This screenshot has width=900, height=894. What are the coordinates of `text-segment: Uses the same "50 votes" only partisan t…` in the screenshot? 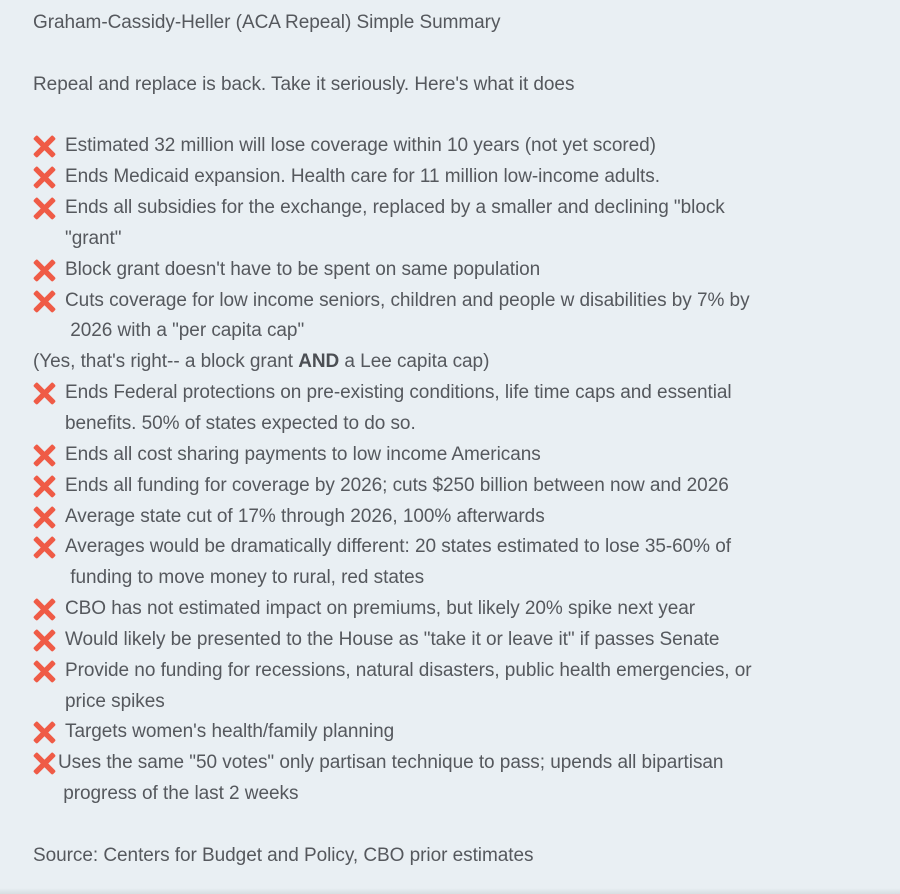 It's located at (391, 778).